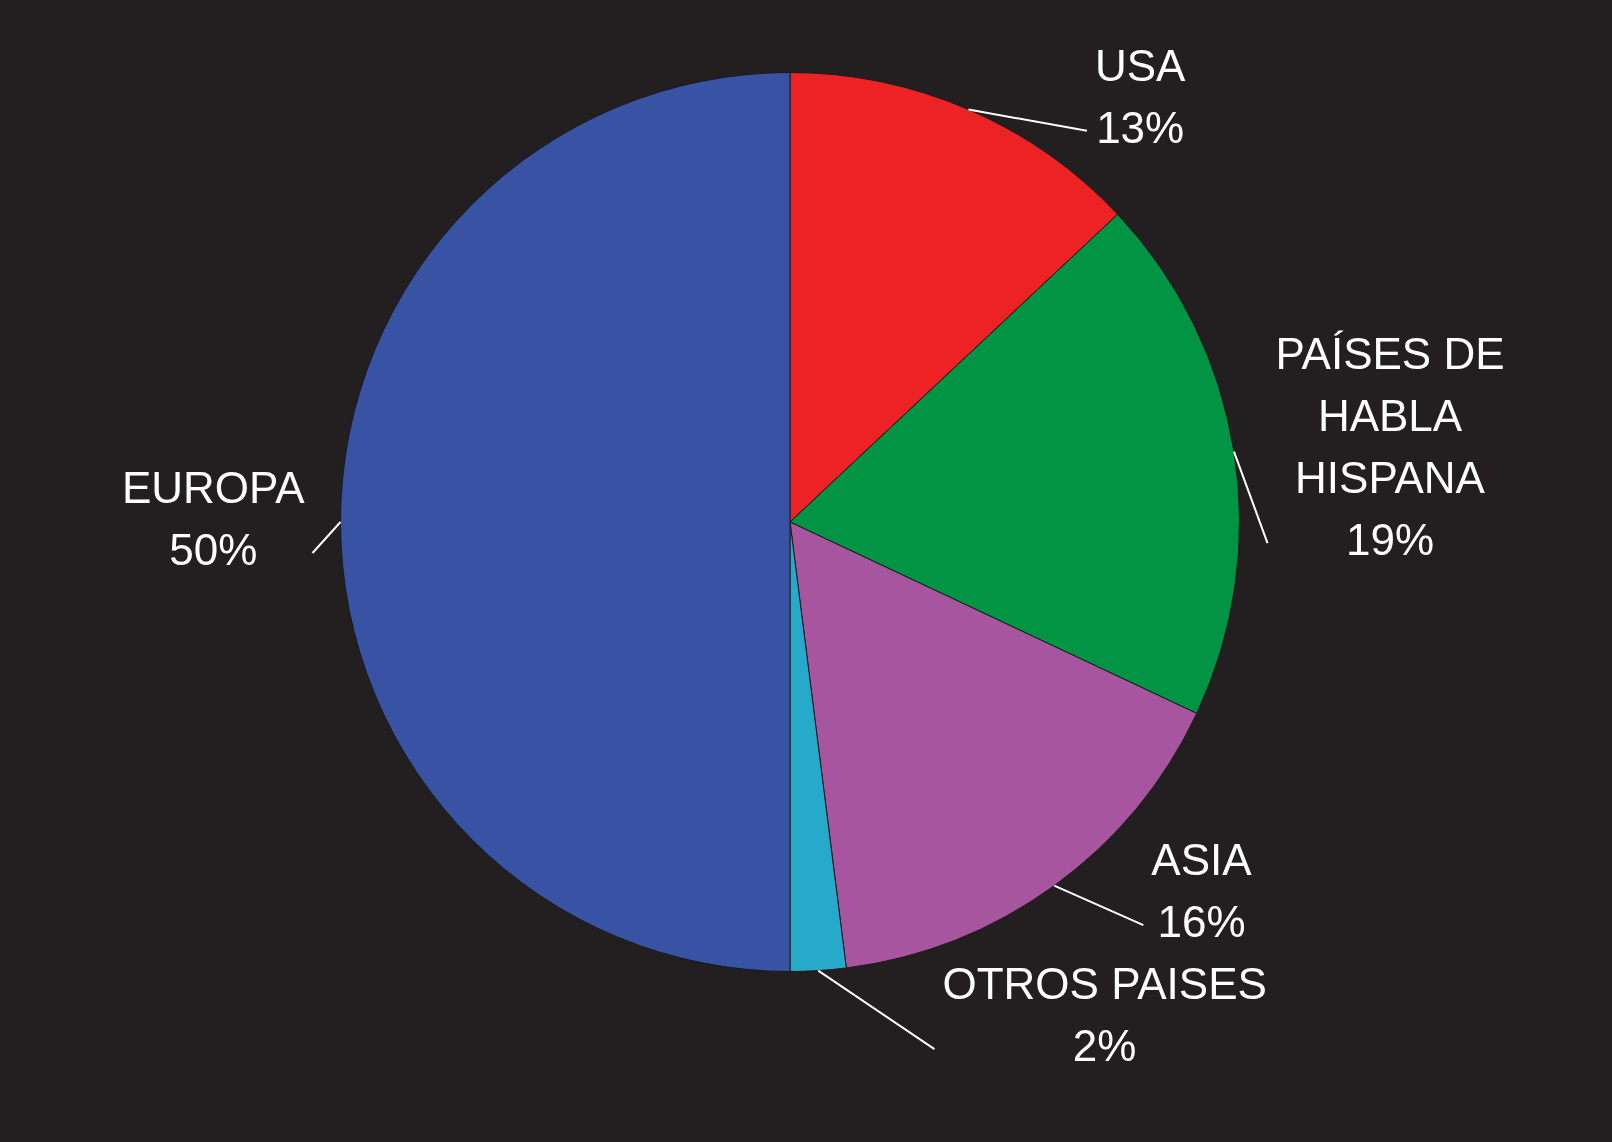 This screenshot has width=1612, height=1142. Describe the element at coordinates (213, 550) in the screenshot. I see `data-label: 50%` at that location.